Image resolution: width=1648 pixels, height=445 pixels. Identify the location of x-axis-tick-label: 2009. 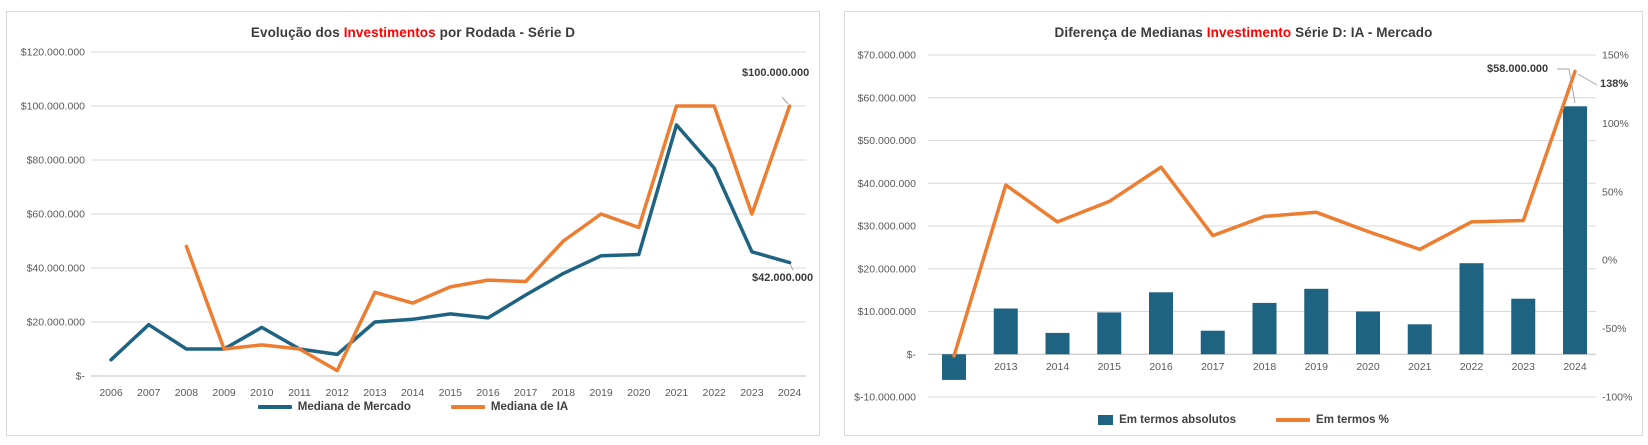
(224, 393).